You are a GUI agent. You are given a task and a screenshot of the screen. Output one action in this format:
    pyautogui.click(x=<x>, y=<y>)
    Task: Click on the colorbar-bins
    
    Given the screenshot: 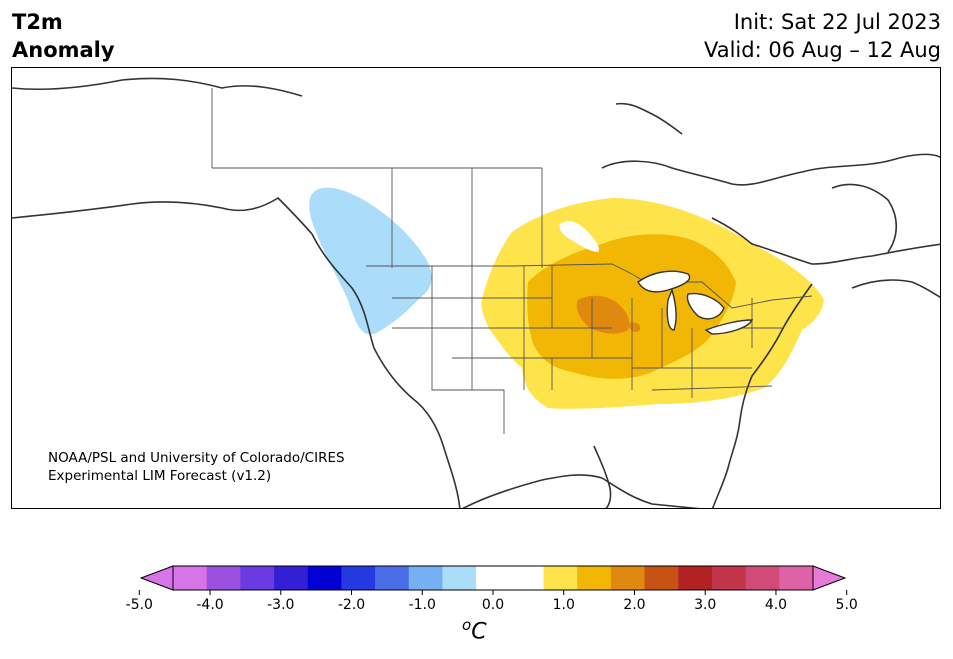 What is the action you would take?
    pyautogui.click(x=493, y=578)
    